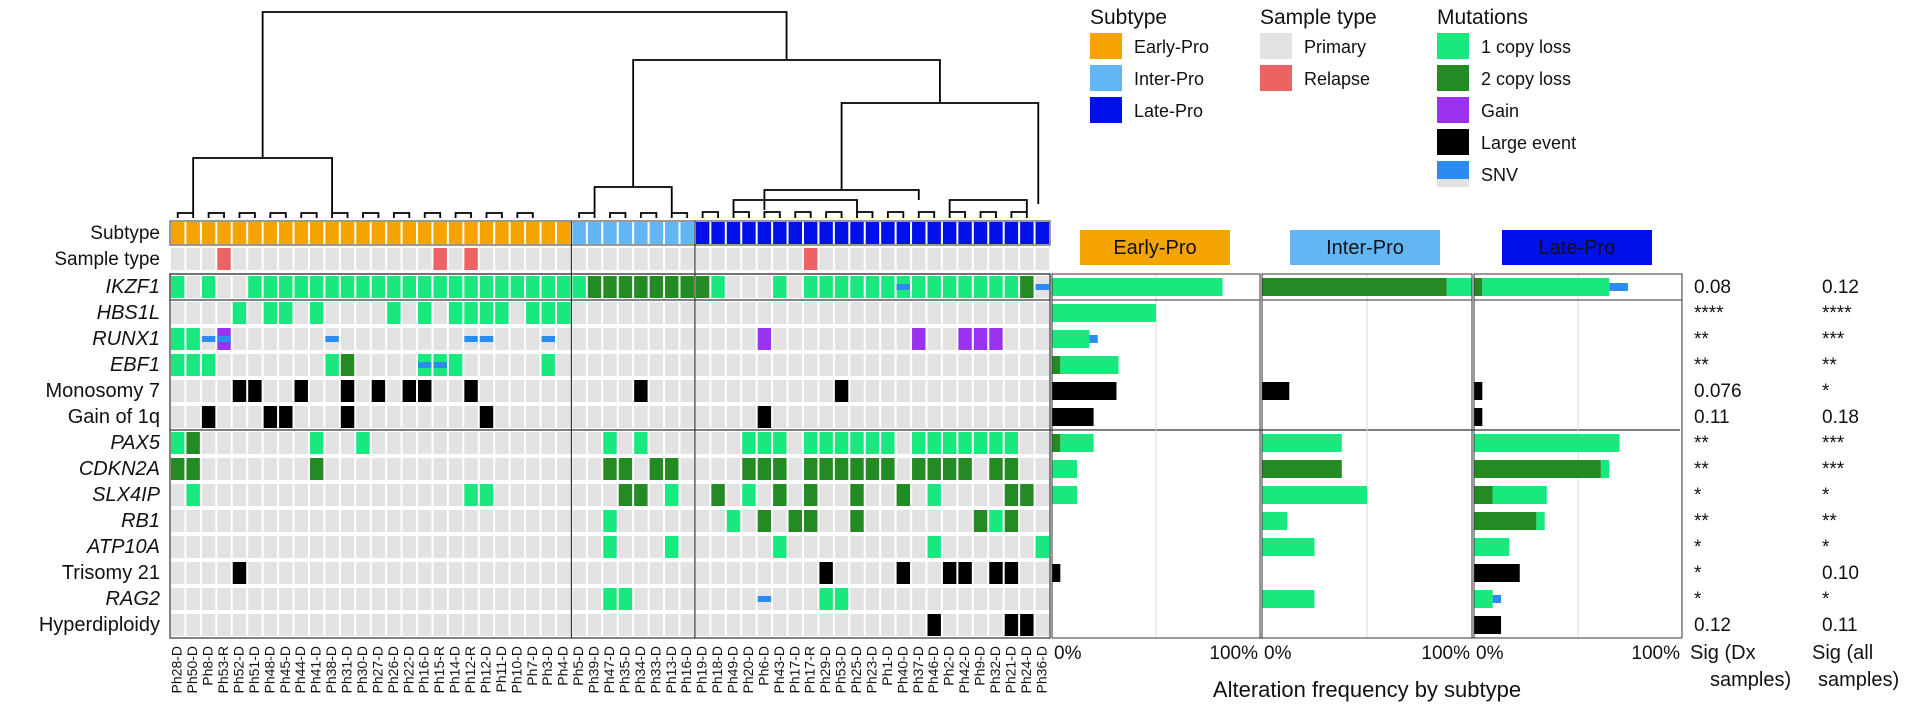 Image resolution: width=1920 pixels, height=713 pixels. I want to click on snv-mark, so click(224, 339).